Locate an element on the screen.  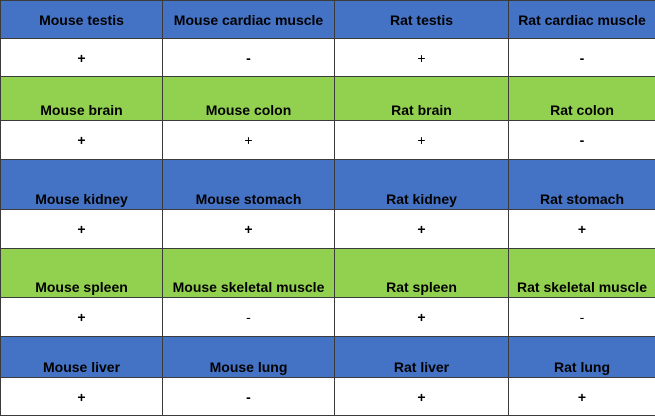
tissue-label: Mouse cardiac muscle is located at coordinates (249, 20).